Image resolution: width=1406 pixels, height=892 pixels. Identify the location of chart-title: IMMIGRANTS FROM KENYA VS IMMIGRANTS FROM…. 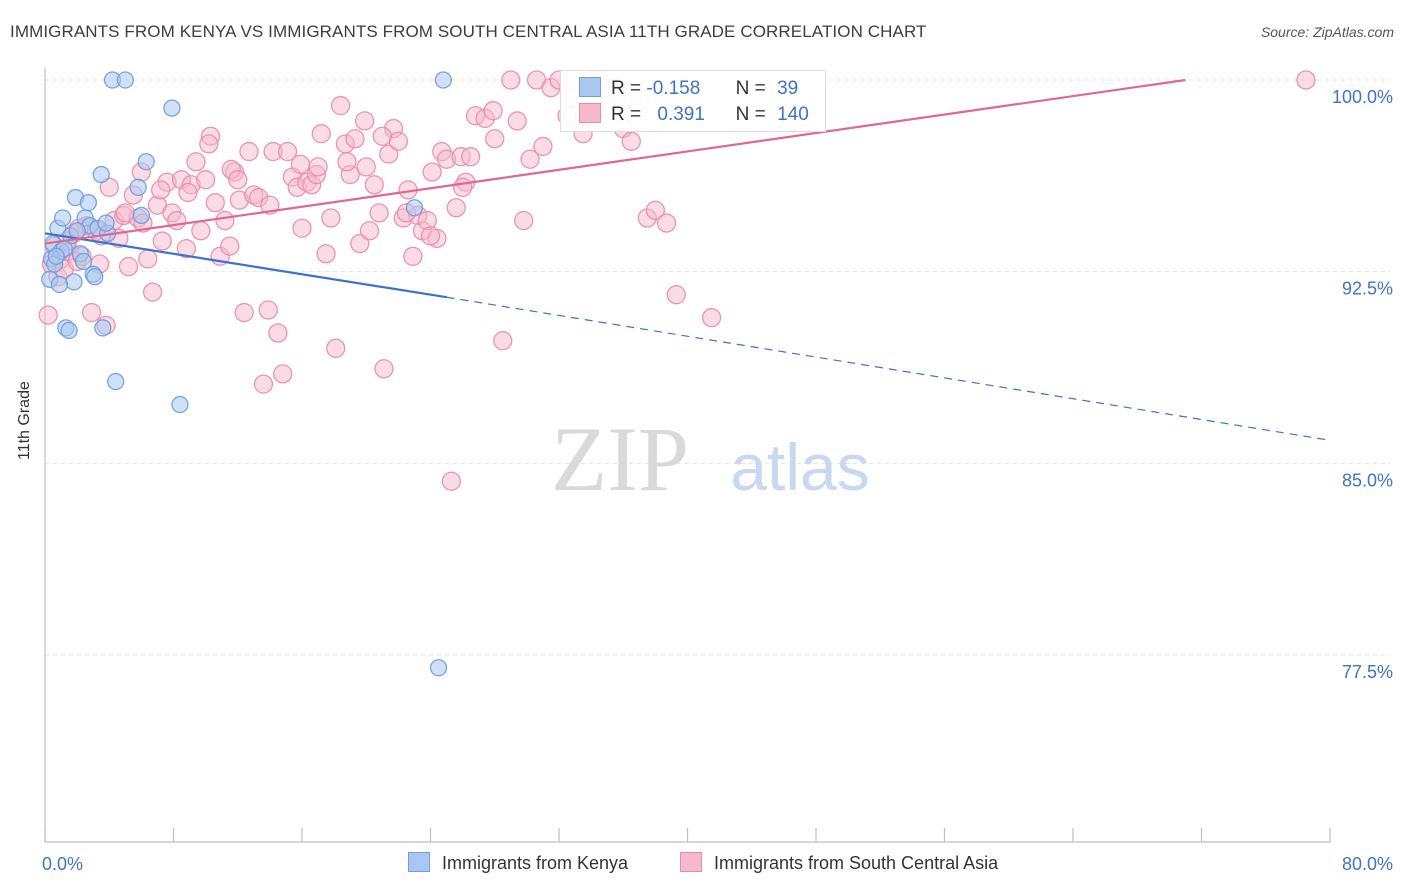
(468, 31).